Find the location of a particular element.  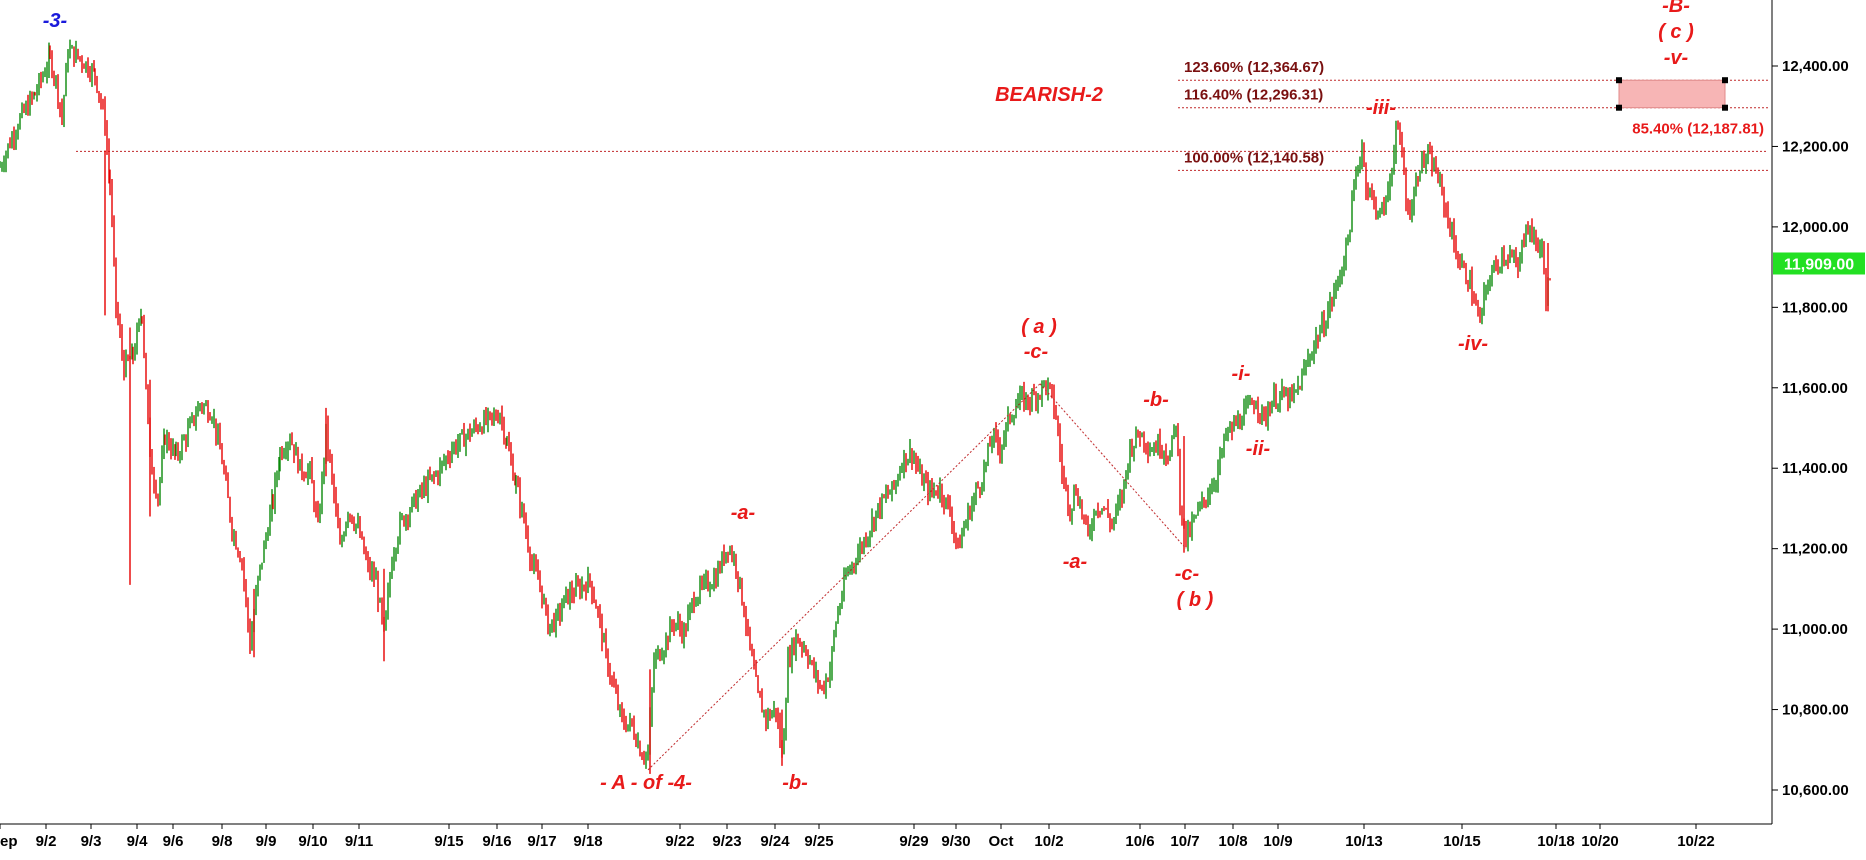

x-tick-label: 9/3 is located at coordinates (91, 841).